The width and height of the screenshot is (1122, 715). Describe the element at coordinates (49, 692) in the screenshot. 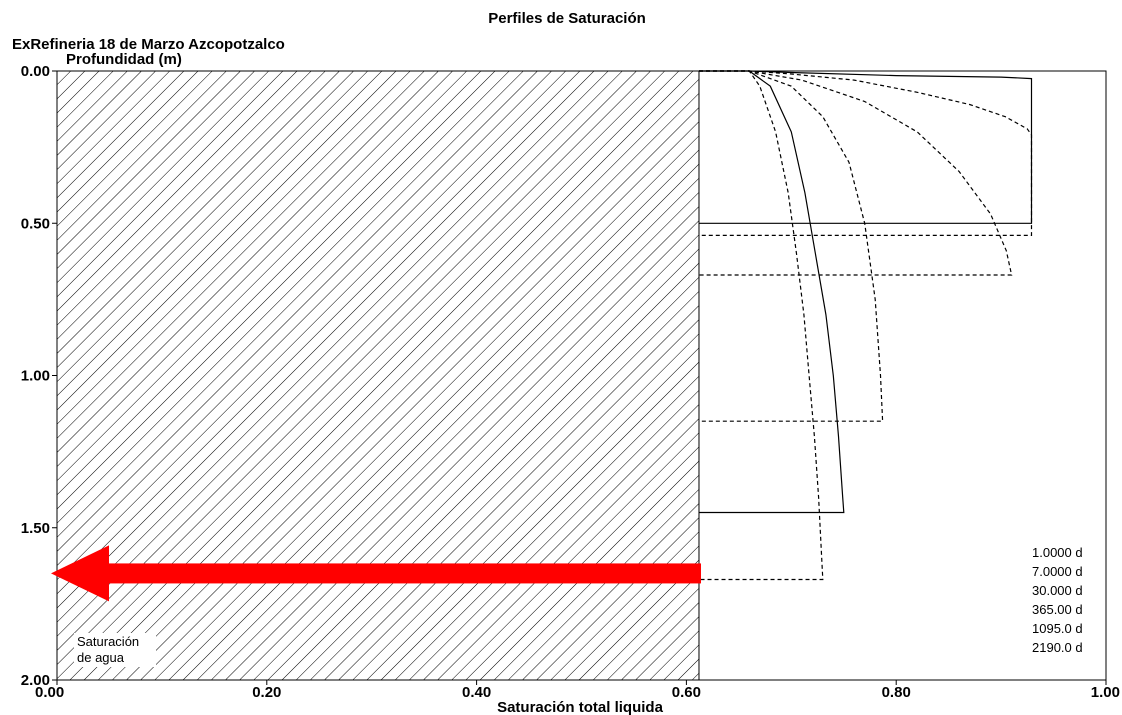

I see `x-tick-label: 0.00` at that location.